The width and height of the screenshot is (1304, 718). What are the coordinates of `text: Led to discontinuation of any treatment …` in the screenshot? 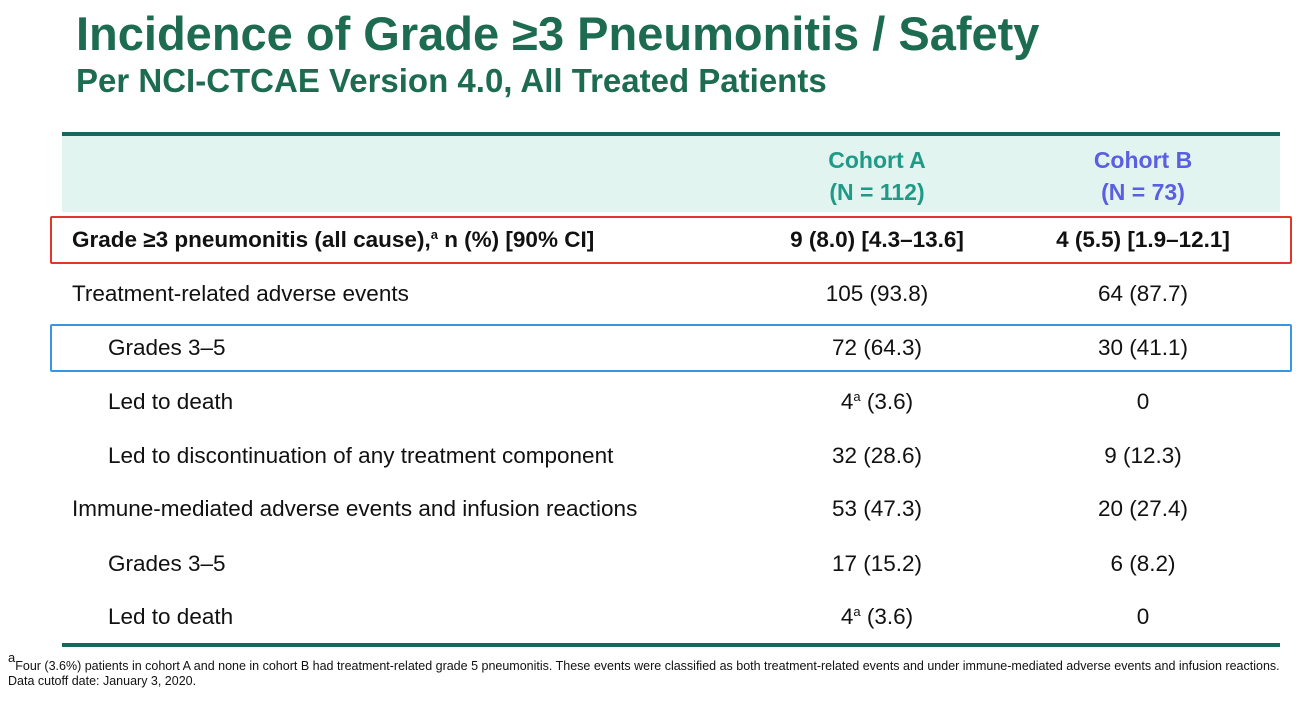 It's located at (361, 455).